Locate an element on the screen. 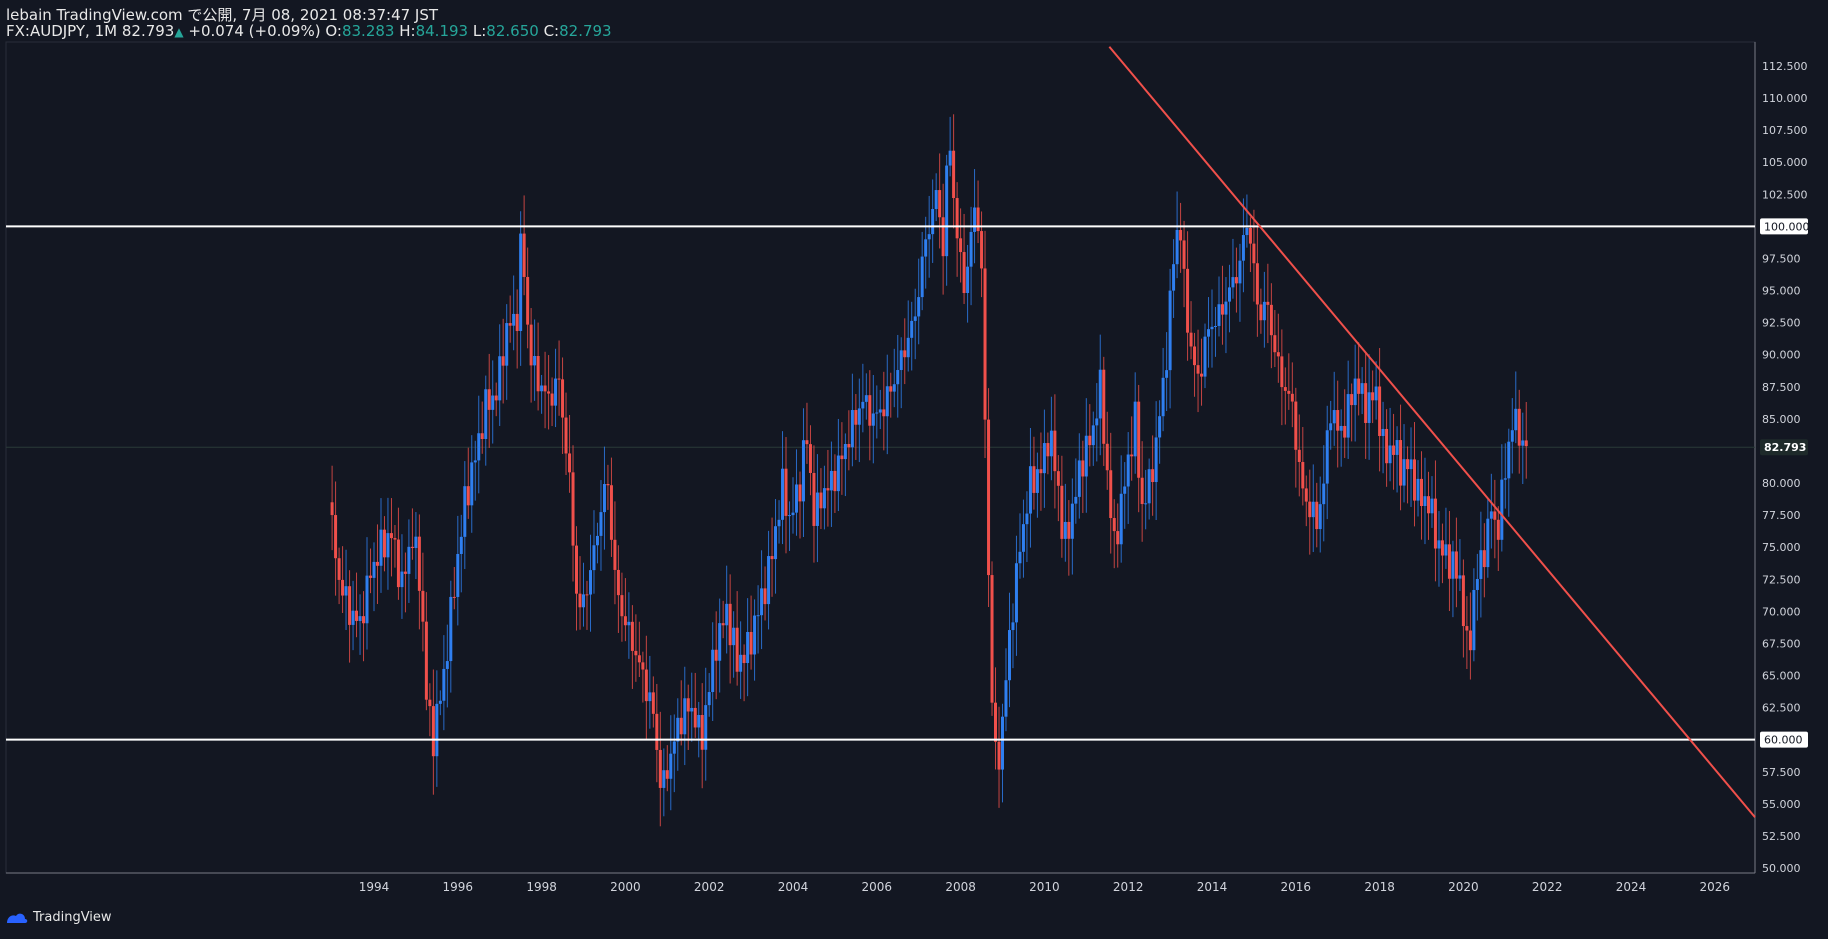  price-label-box is located at coordinates (1784, 226).